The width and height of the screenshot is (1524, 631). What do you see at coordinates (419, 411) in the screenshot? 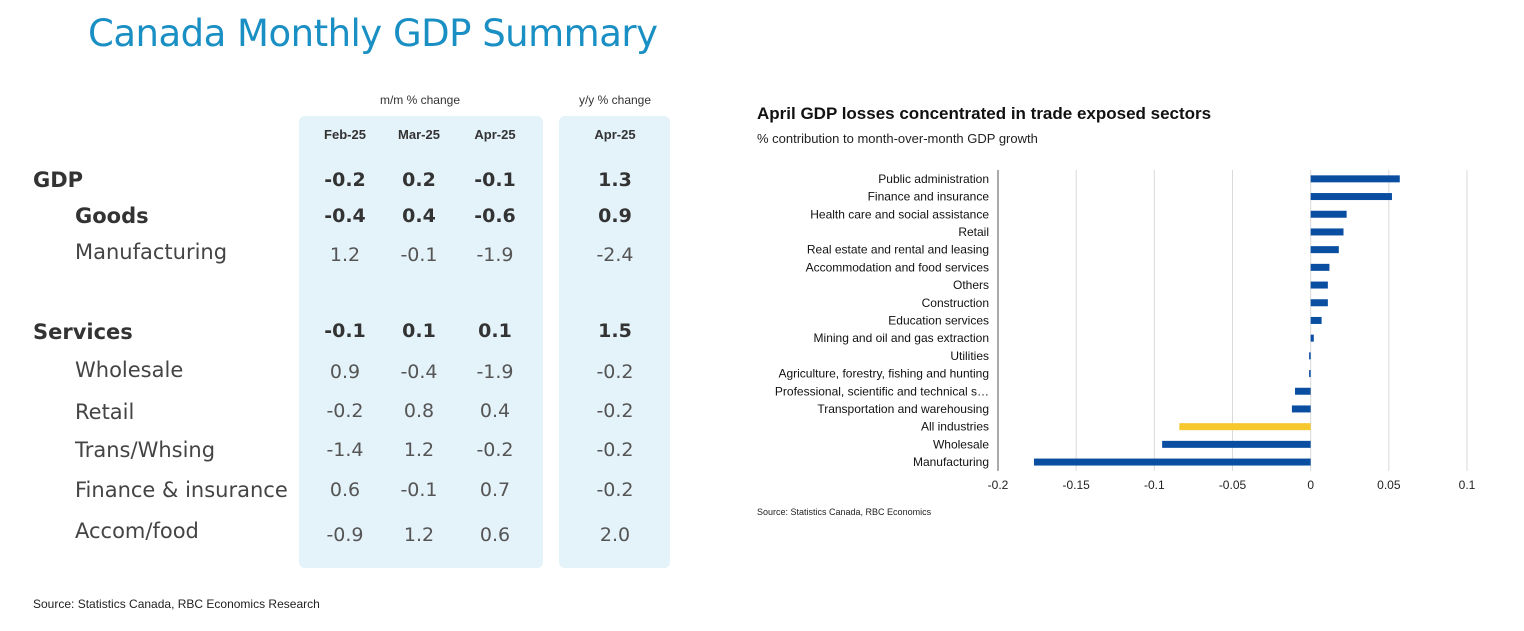
I see `table-cell: 0.8` at bounding box center [419, 411].